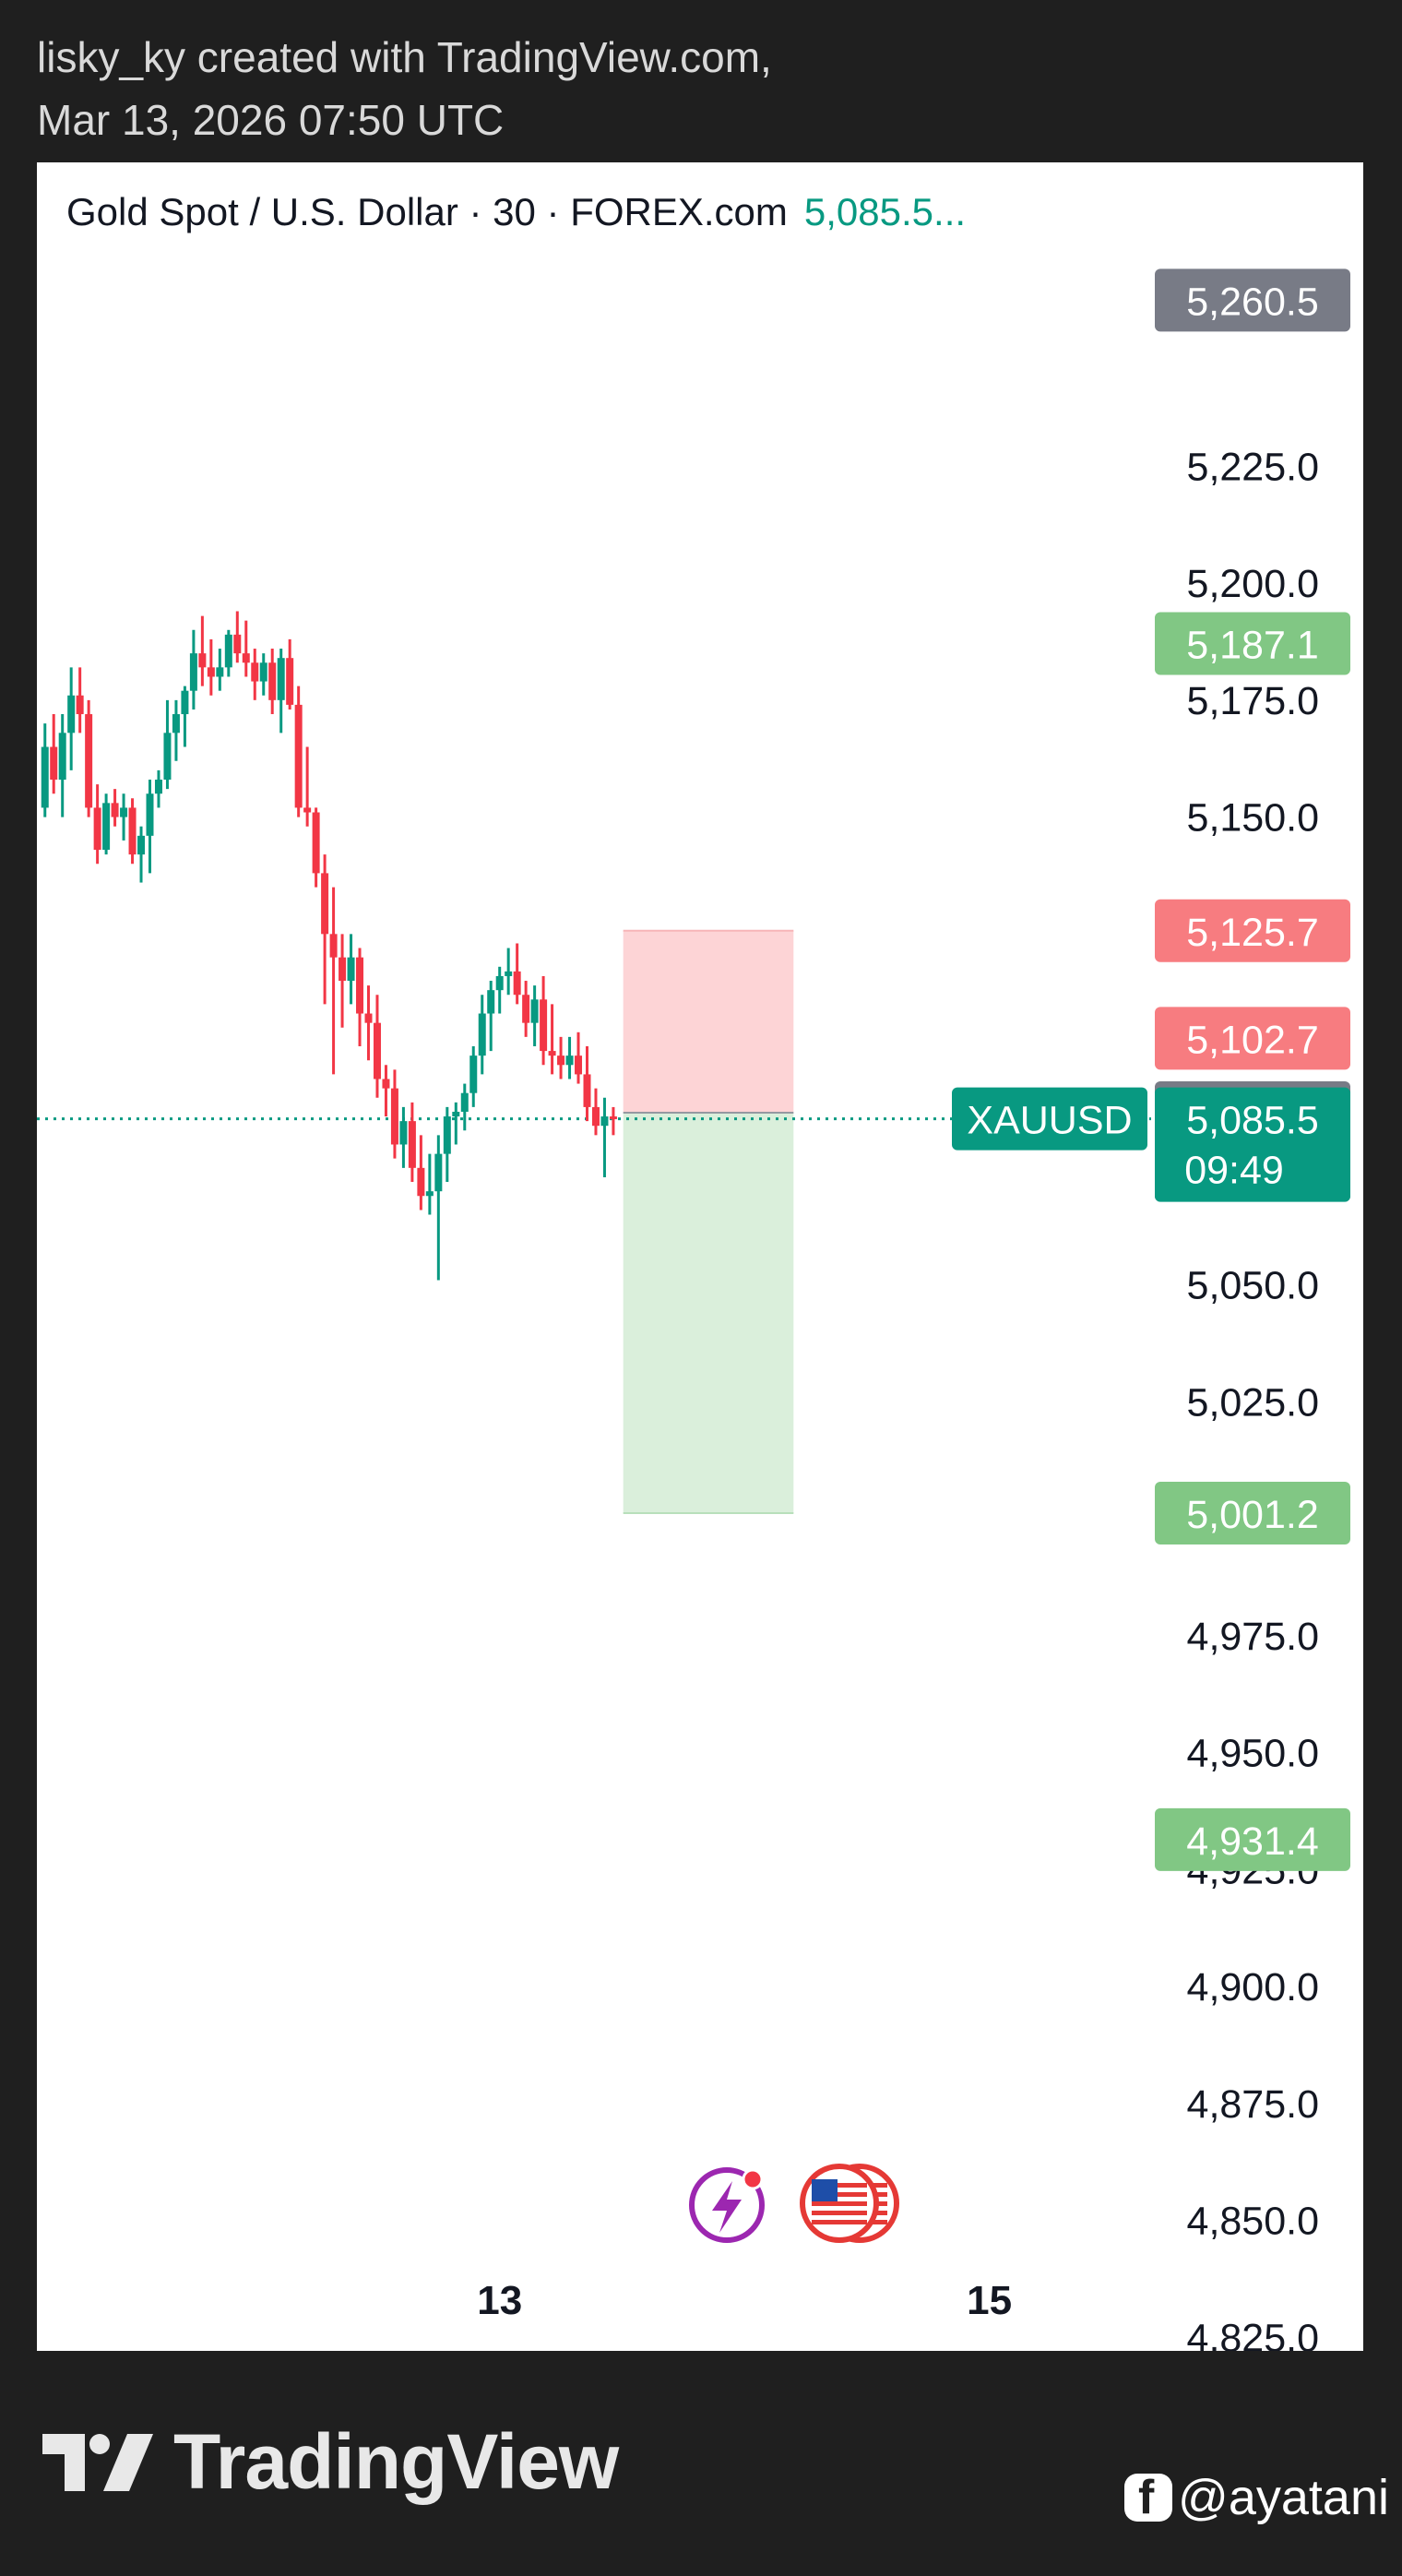  What do you see at coordinates (1253, 1403) in the screenshot?
I see `y-tick-label: 5,025.0` at bounding box center [1253, 1403].